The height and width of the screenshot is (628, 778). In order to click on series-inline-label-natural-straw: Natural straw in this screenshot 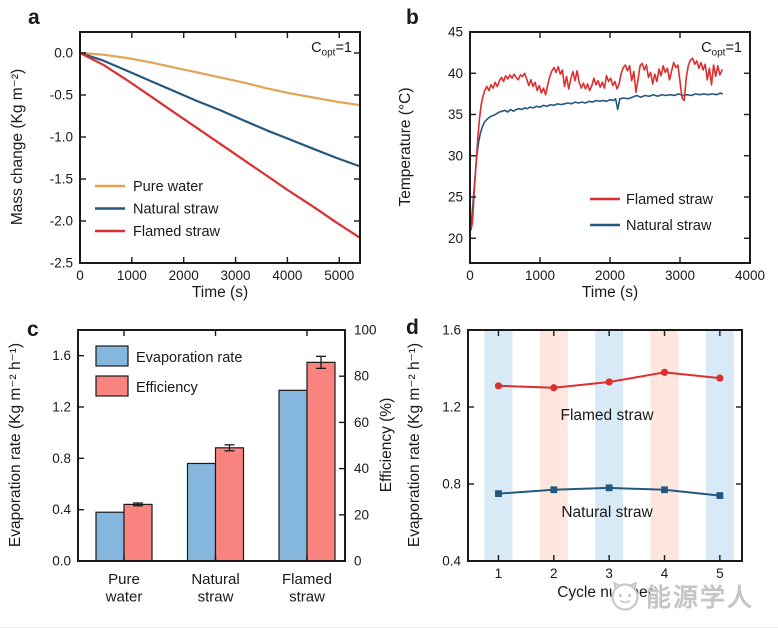, I will do `click(607, 512)`.